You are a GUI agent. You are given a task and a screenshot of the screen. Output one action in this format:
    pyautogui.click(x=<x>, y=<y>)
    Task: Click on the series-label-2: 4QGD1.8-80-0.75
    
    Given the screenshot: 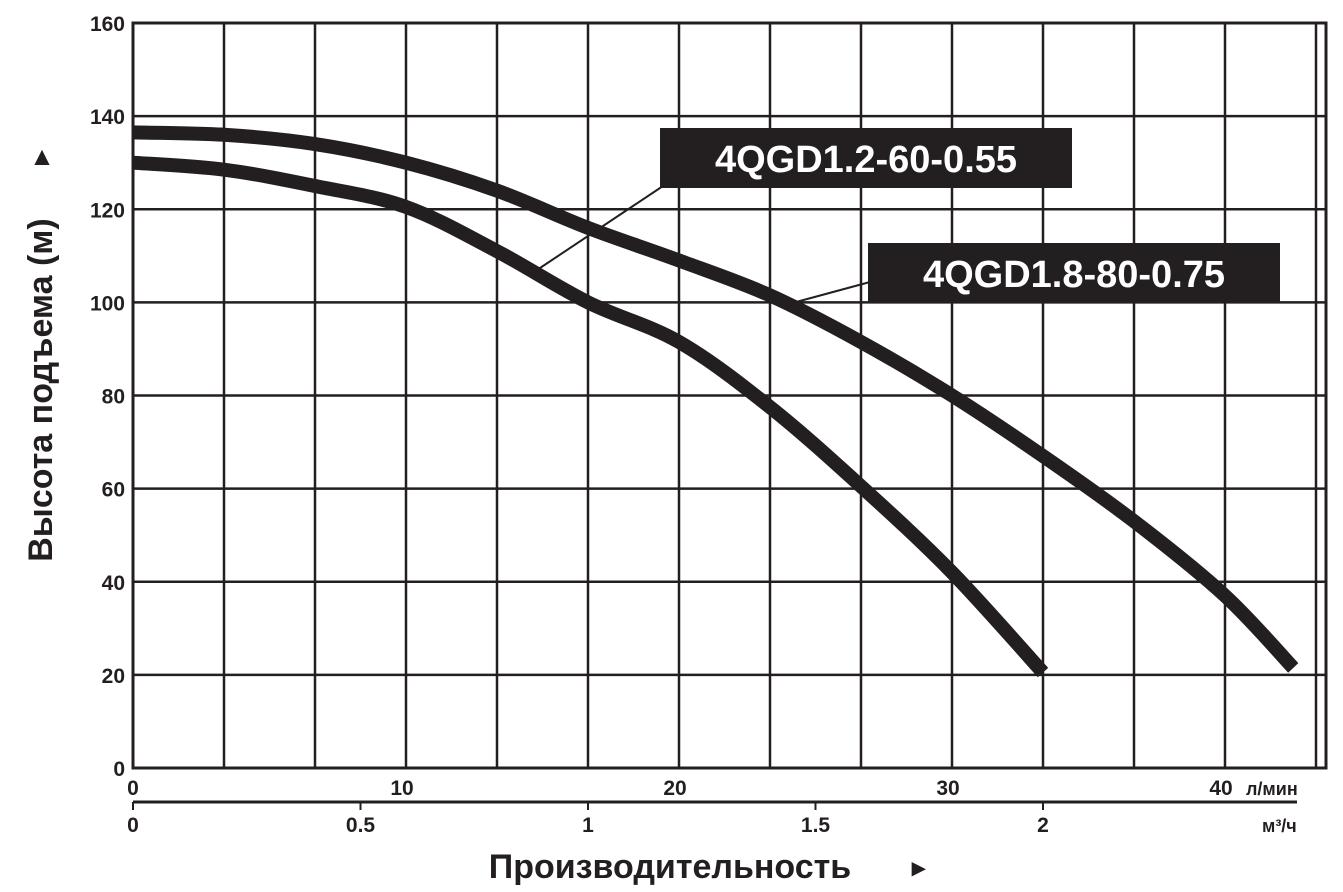 What is the action you would take?
    pyautogui.click(x=1074, y=275)
    